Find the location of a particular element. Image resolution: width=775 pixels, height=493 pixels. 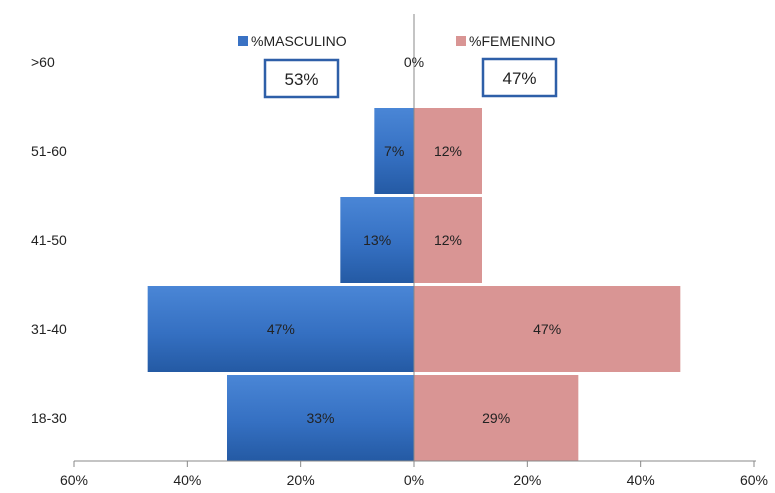

data-label-zero-60: 0% is located at coordinates (414, 62).